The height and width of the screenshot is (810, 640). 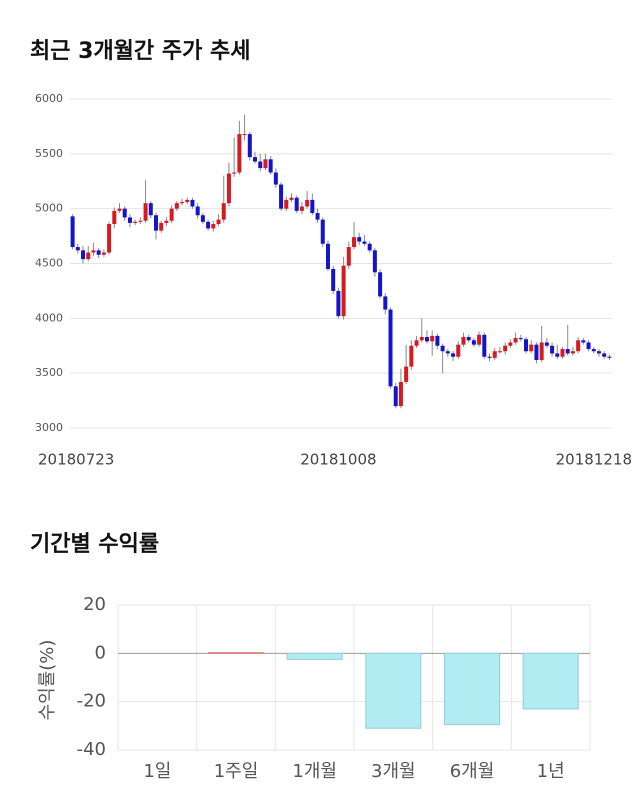 What do you see at coordinates (100, 652) in the screenshot?
I see `y-tick-label: 0` at bounding box center [100, 652].